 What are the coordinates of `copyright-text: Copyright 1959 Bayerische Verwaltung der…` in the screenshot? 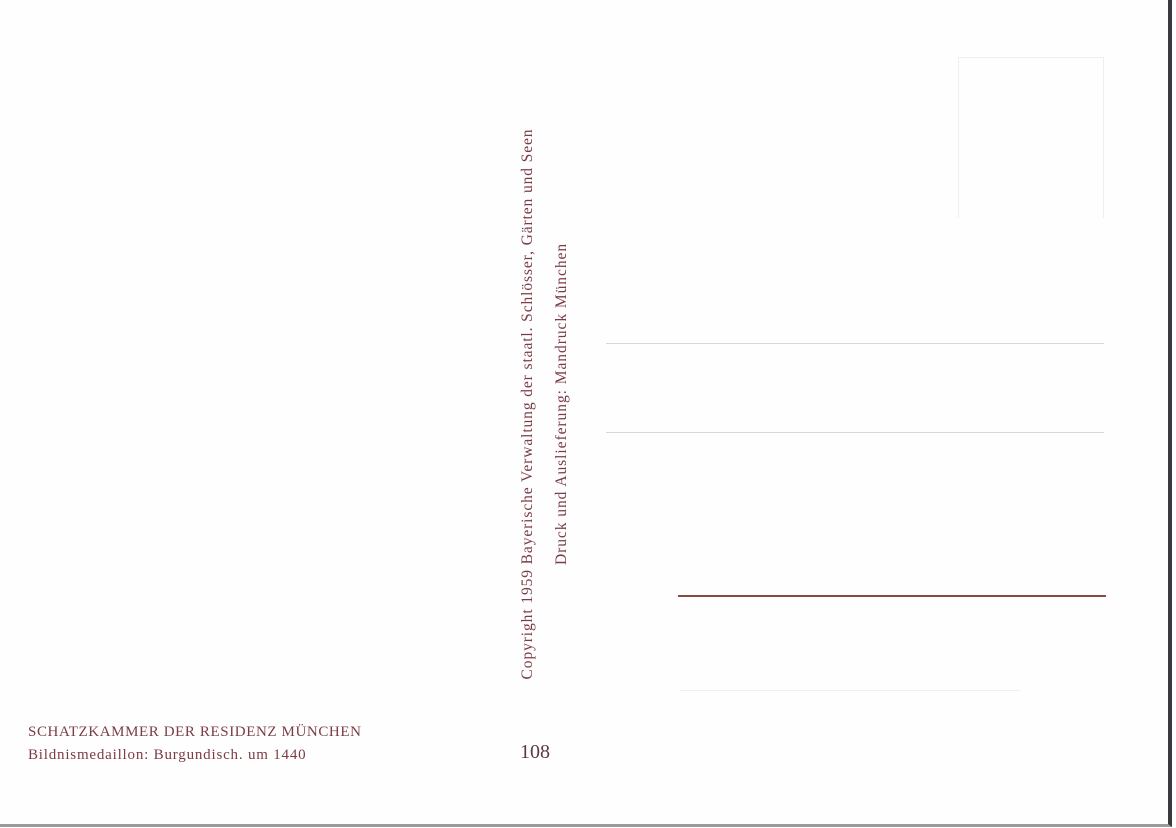 It's located at (527, 404).